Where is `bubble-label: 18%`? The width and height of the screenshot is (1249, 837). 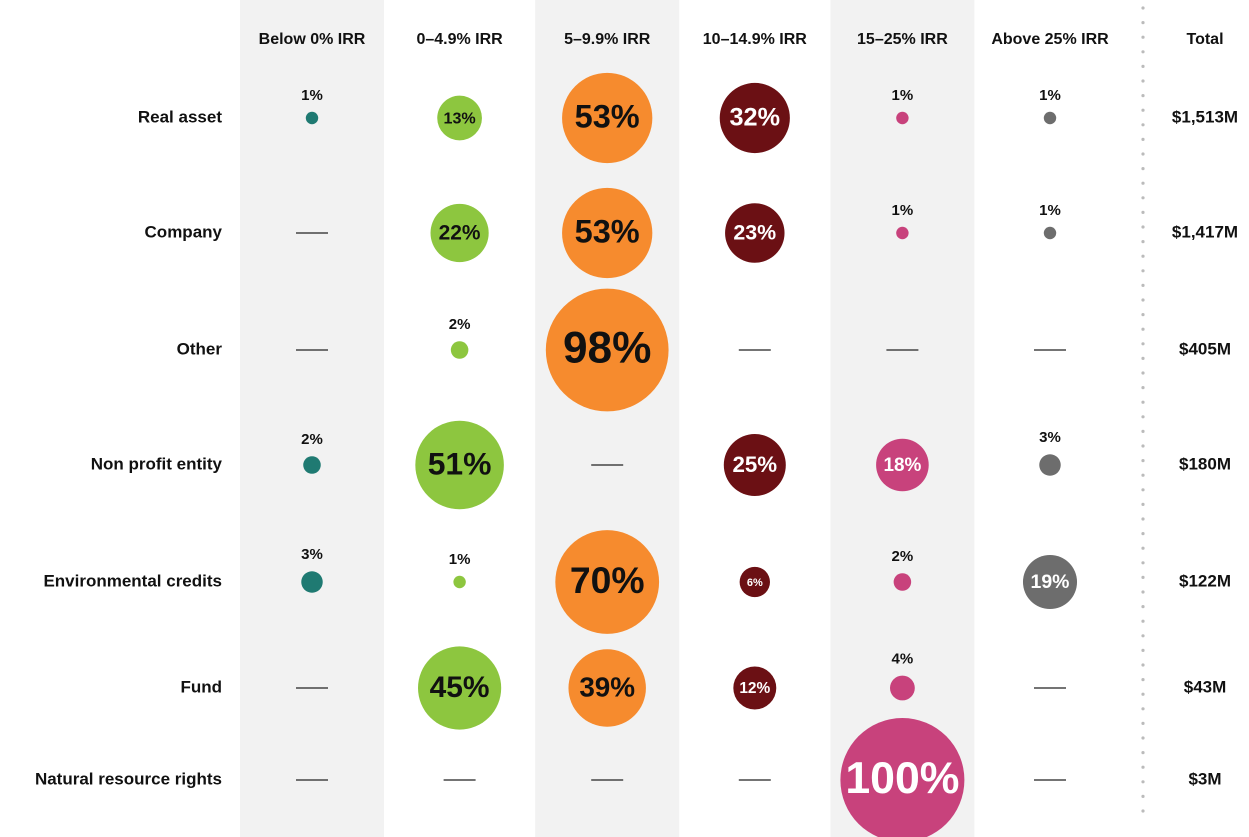
bubble-label: 18% is located at coordinates (902, 465).